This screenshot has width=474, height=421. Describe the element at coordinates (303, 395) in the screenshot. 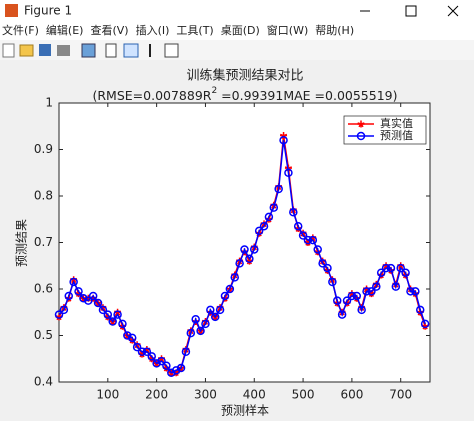

I see `x-tick-label: 500` at that location.